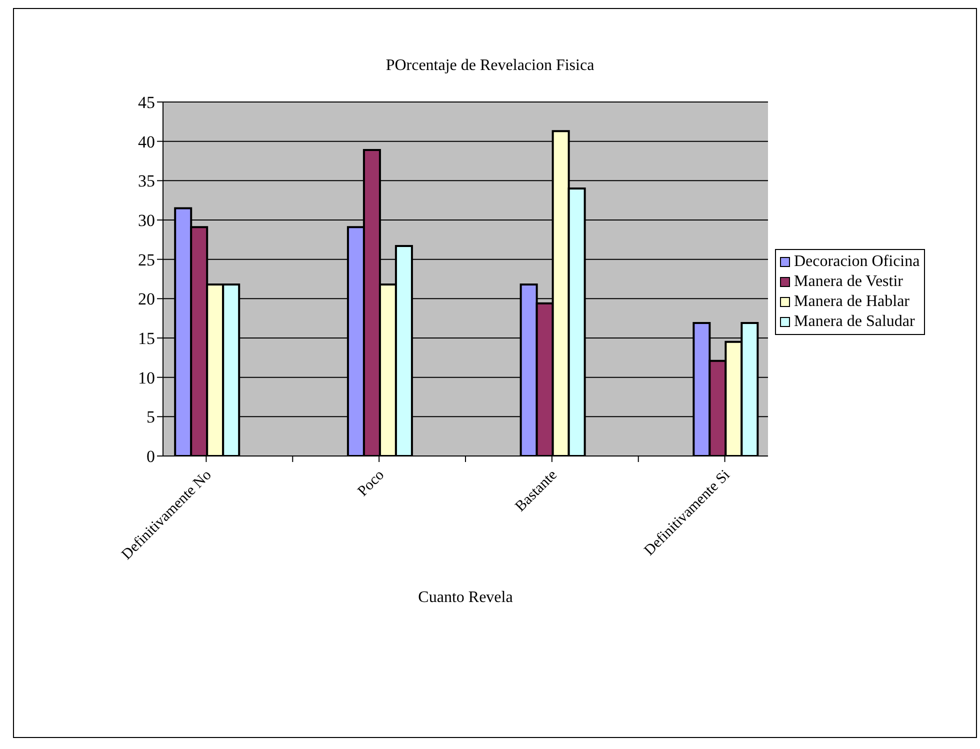 The height and width of the screenshot is (749, 980). I want to click on y-tick-label: 25, so click(146, 260).